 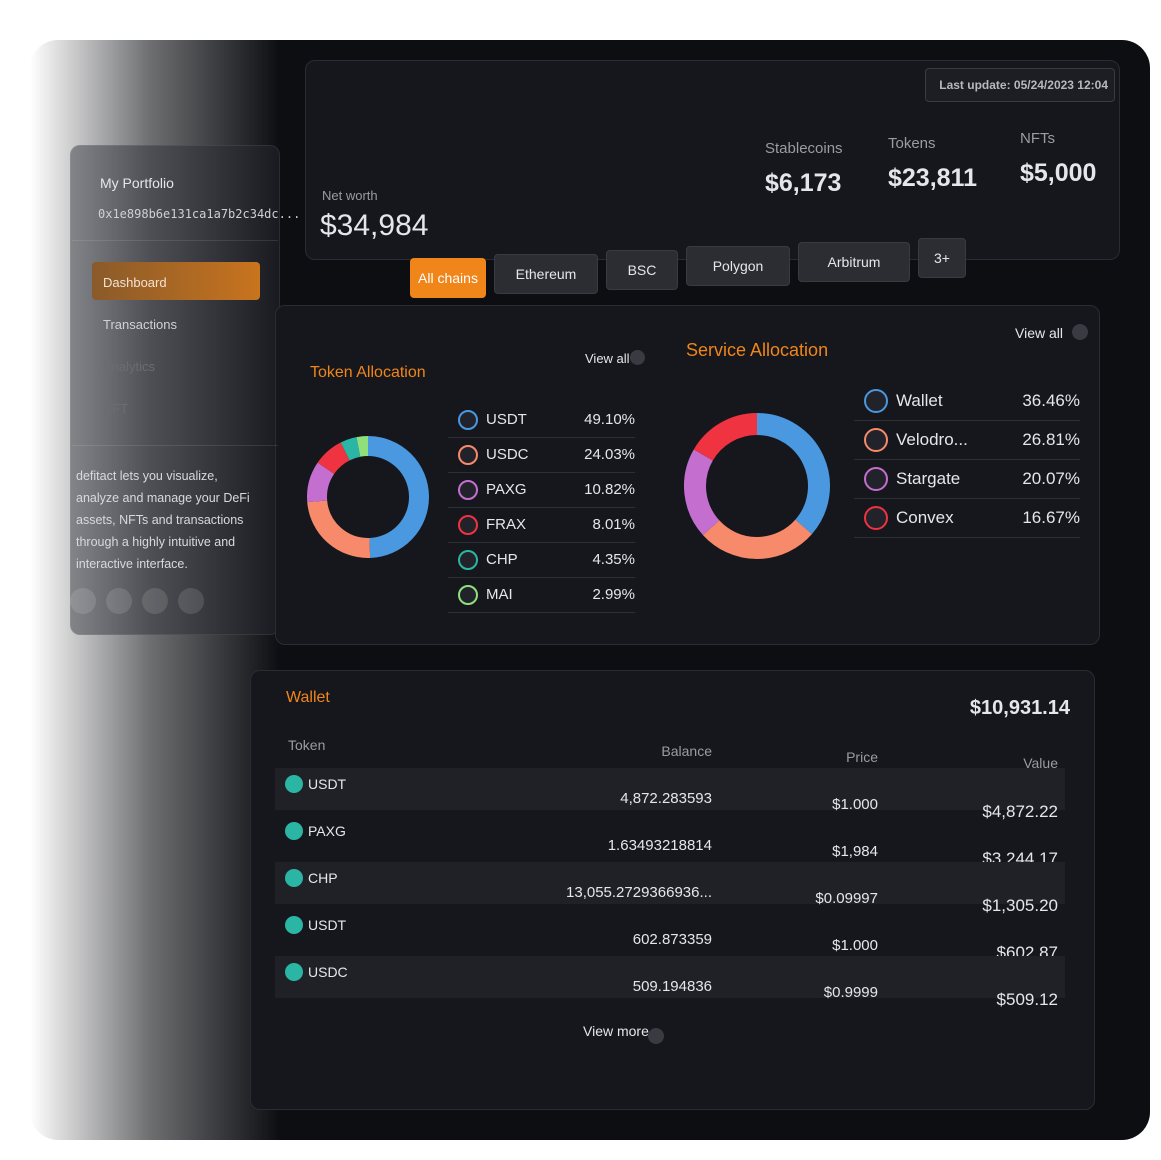 What do you see at coordinates (506, 419) in the screenshot?
I see `item-name: USDT` at bounding box center [506, 419].